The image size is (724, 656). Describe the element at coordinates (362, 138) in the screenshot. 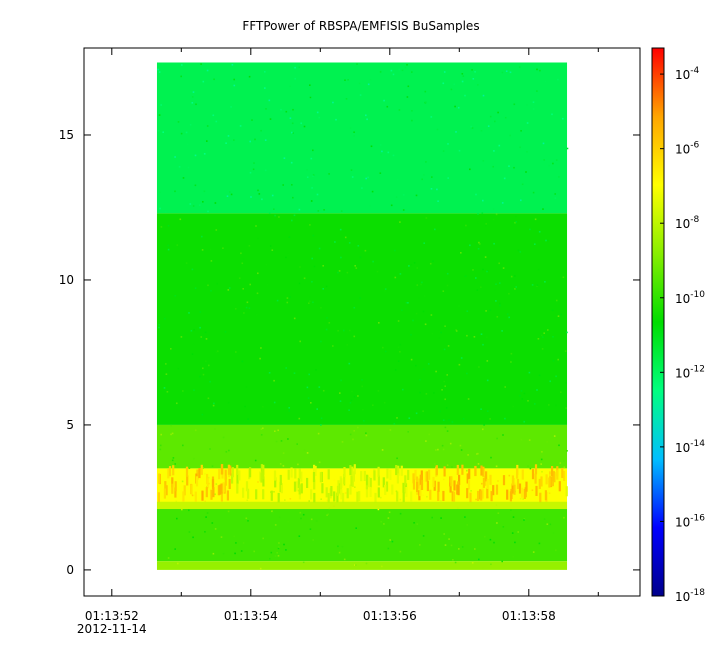

I see `spectrogram-band` at that location.